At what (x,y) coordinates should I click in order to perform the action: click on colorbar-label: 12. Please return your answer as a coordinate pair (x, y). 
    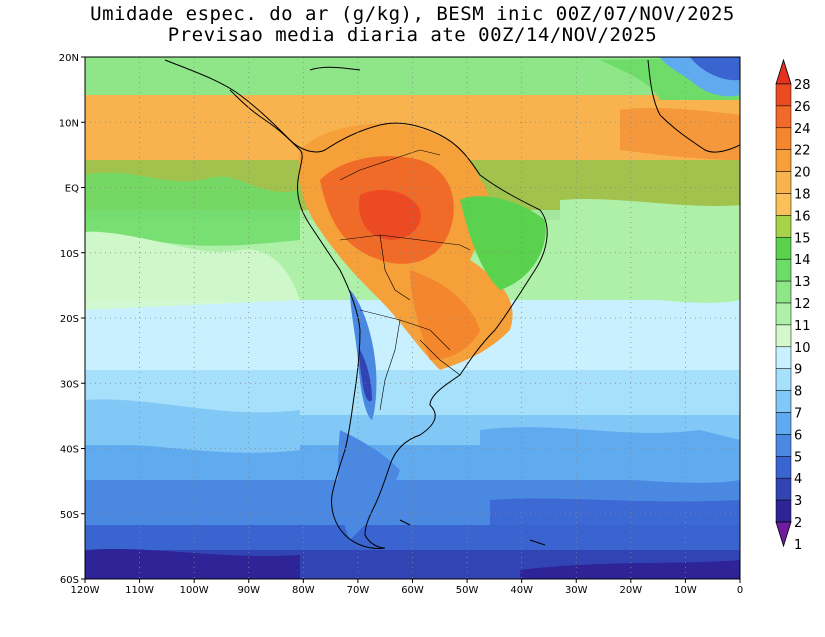
    Looking at the image, I should click on (802, 304).